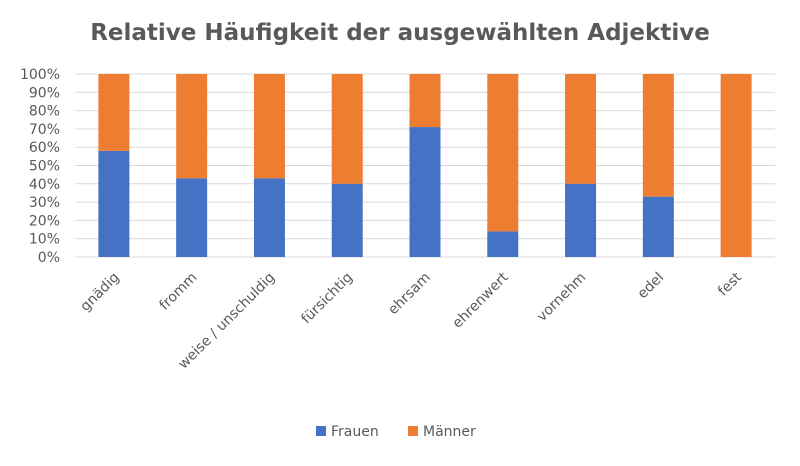 The image size is (800, 466). What do you see at coordinates (730, 284) in the screenshot?
I see `x-tick-label: fest` at bounding box center [730, 284].